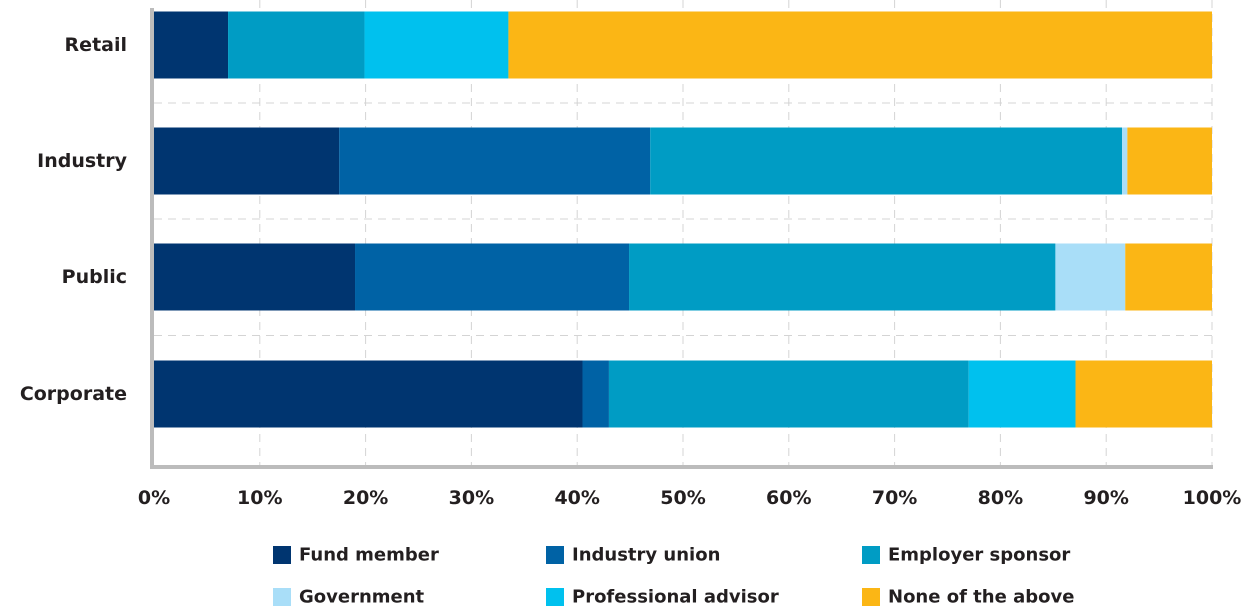  I want to click on x-tick-label: 10%, so click(259, 498).